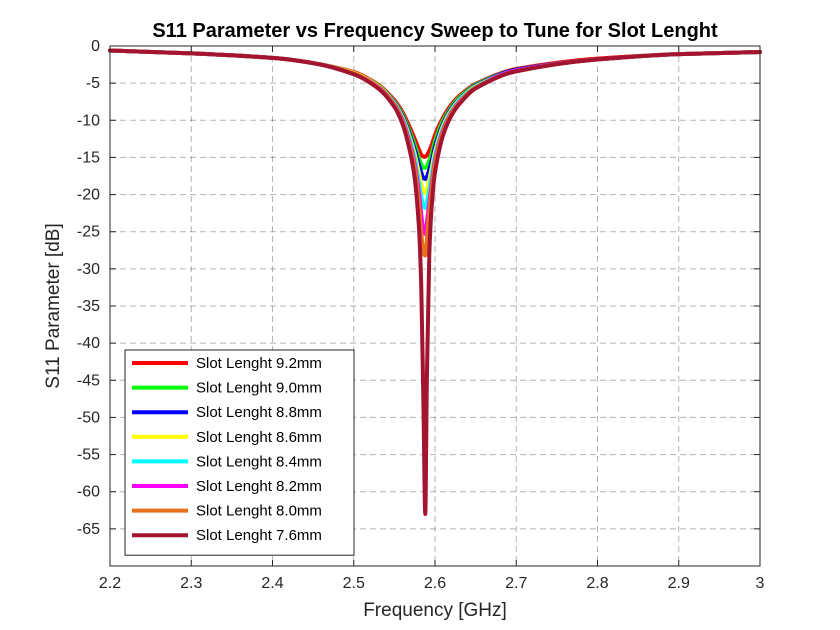  Describe the element at coordinates (259, 461) in the screenshot. I see `legend-entry-label: Slot Lenght 8.4mm` at that location.